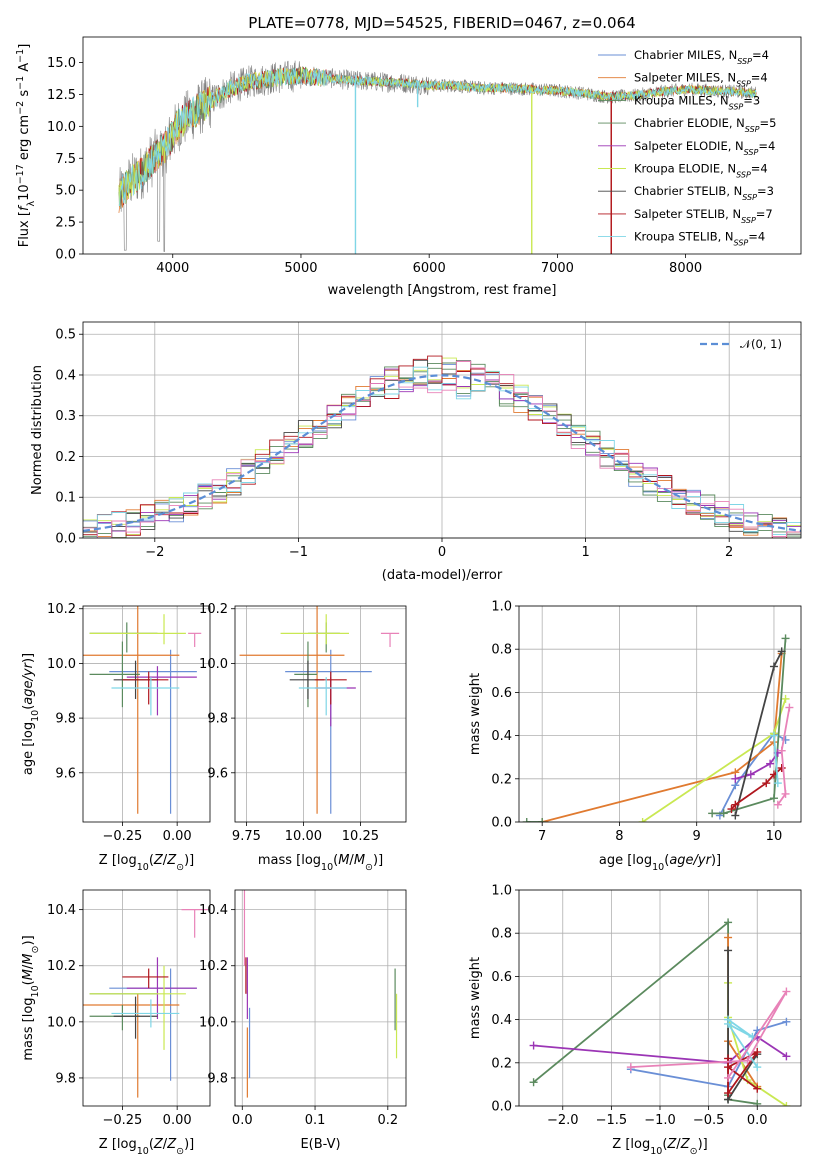 This screenshot has width=819, height=1170. Describe the element at coordinates (61, 910) in the screenshot. I see `y-tick-label: 10.4` at that location.